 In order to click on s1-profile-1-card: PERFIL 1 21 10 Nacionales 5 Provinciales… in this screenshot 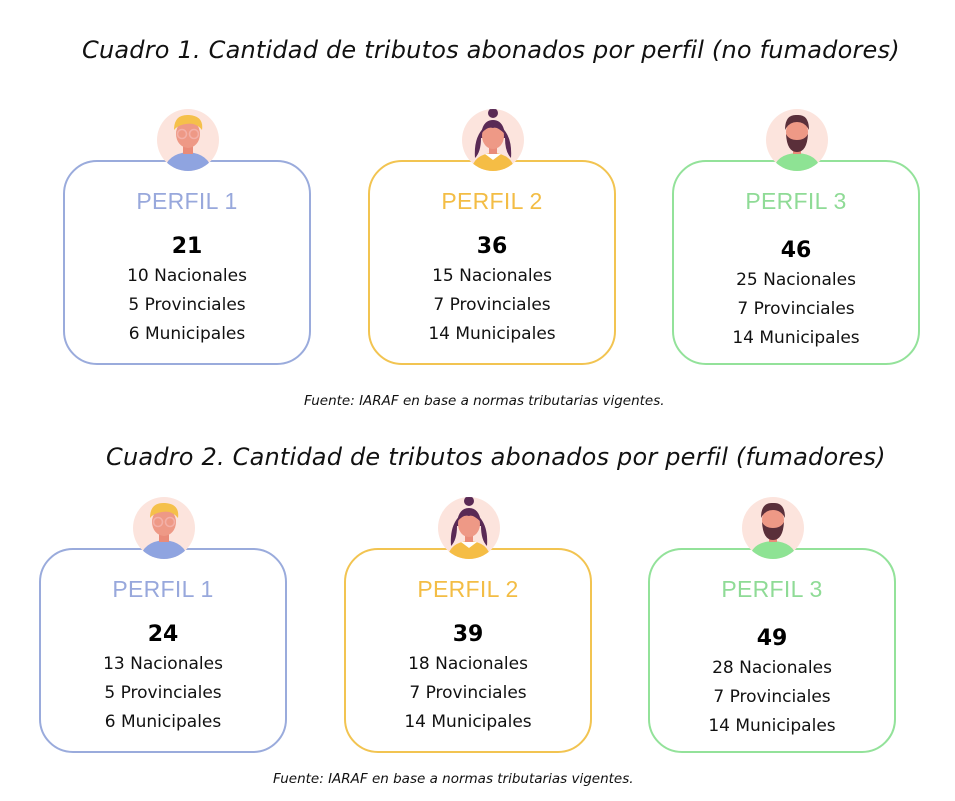, I will do `click(187, 262)`.